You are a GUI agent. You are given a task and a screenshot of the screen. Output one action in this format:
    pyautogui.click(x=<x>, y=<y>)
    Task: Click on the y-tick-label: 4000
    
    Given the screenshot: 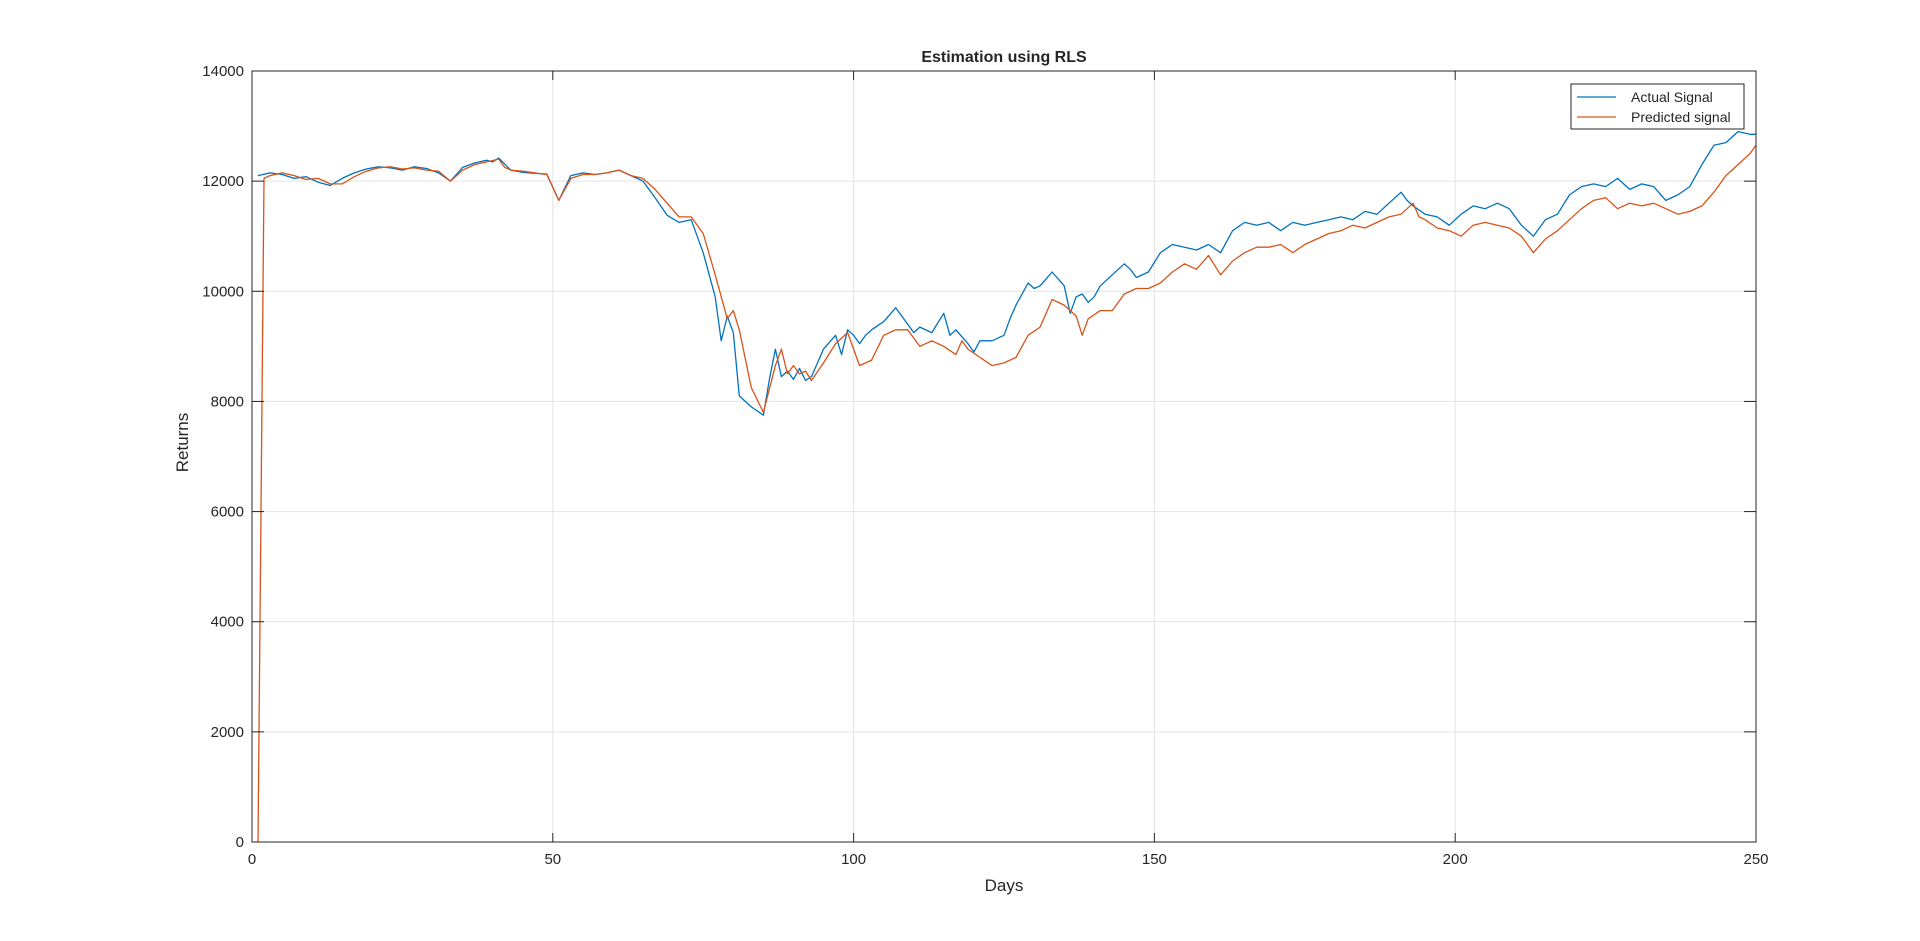 What is the action you would take?
    pyautogui.click(x=227, y=622)
    